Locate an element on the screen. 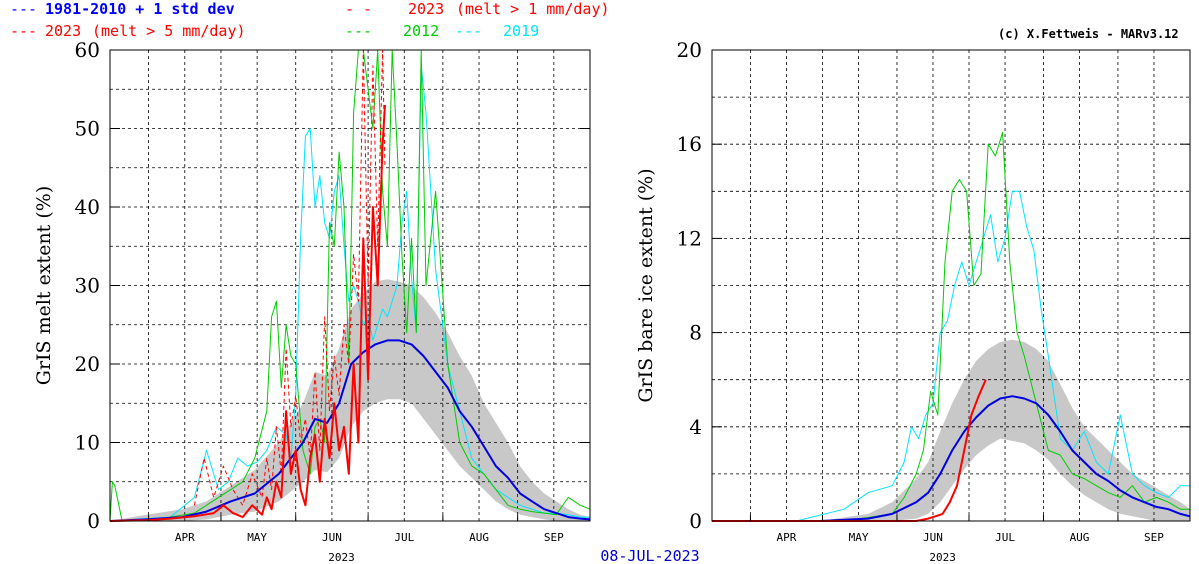 The width and height of the screenshot is (1199, 564). legend-label-2023-1mm: 2023 is located at coordinates (426, 9).